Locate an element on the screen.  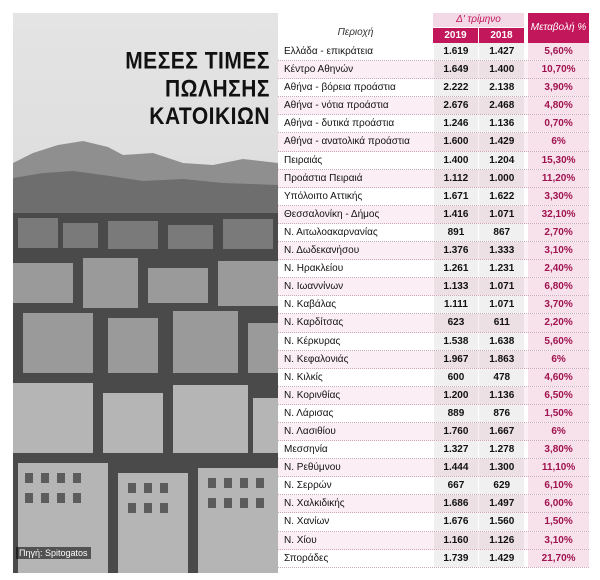
value-2018-cell: 1.638 is located at coordinates (502, 341).